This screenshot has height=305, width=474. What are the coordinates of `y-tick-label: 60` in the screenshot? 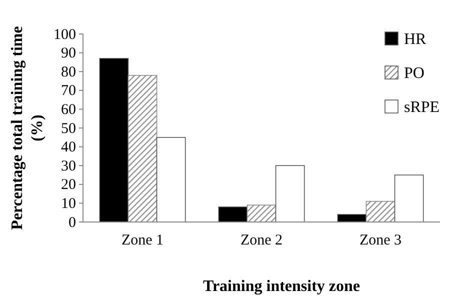 It's located at (68, 110).